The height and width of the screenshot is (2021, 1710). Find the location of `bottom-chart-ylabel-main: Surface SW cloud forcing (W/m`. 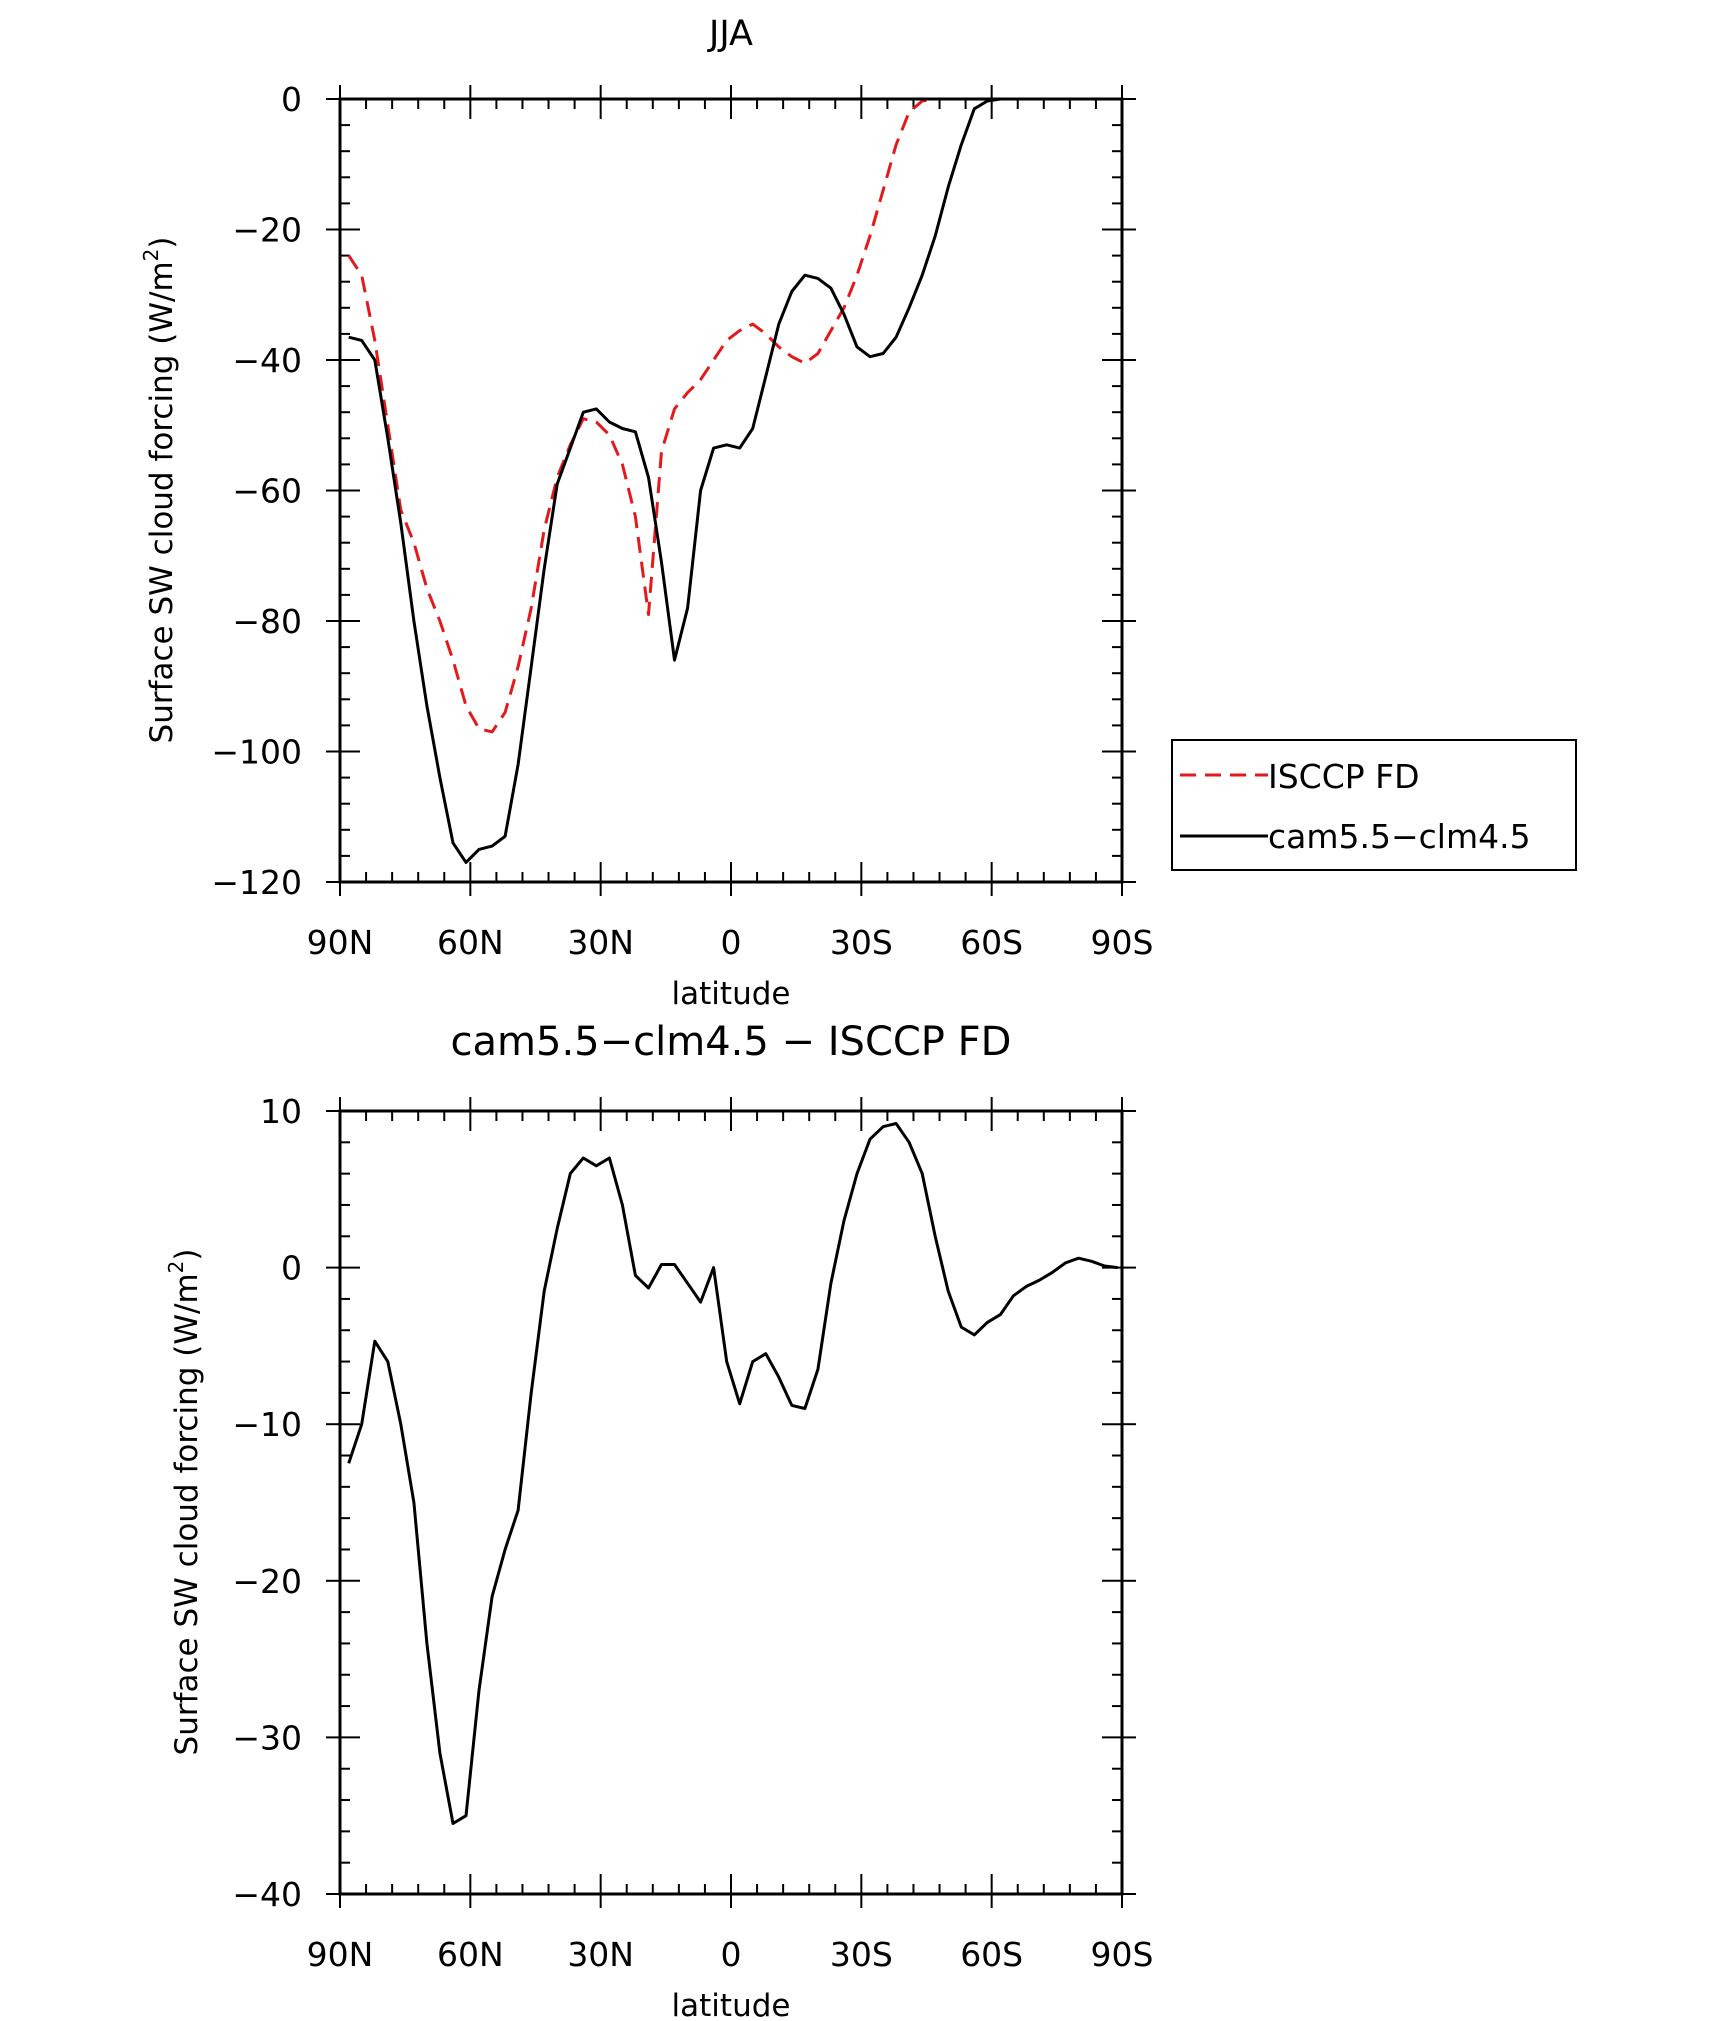

bottom-chart-ylabel-main: Surface SW cloud forcing (W/m is located at coordinates (187, 1514).